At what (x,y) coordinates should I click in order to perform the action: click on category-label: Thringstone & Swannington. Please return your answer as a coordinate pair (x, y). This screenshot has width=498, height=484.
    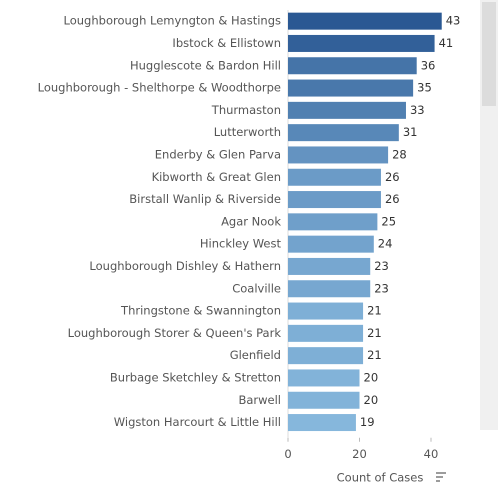
    Looking at the image, I should click on (200, 311).